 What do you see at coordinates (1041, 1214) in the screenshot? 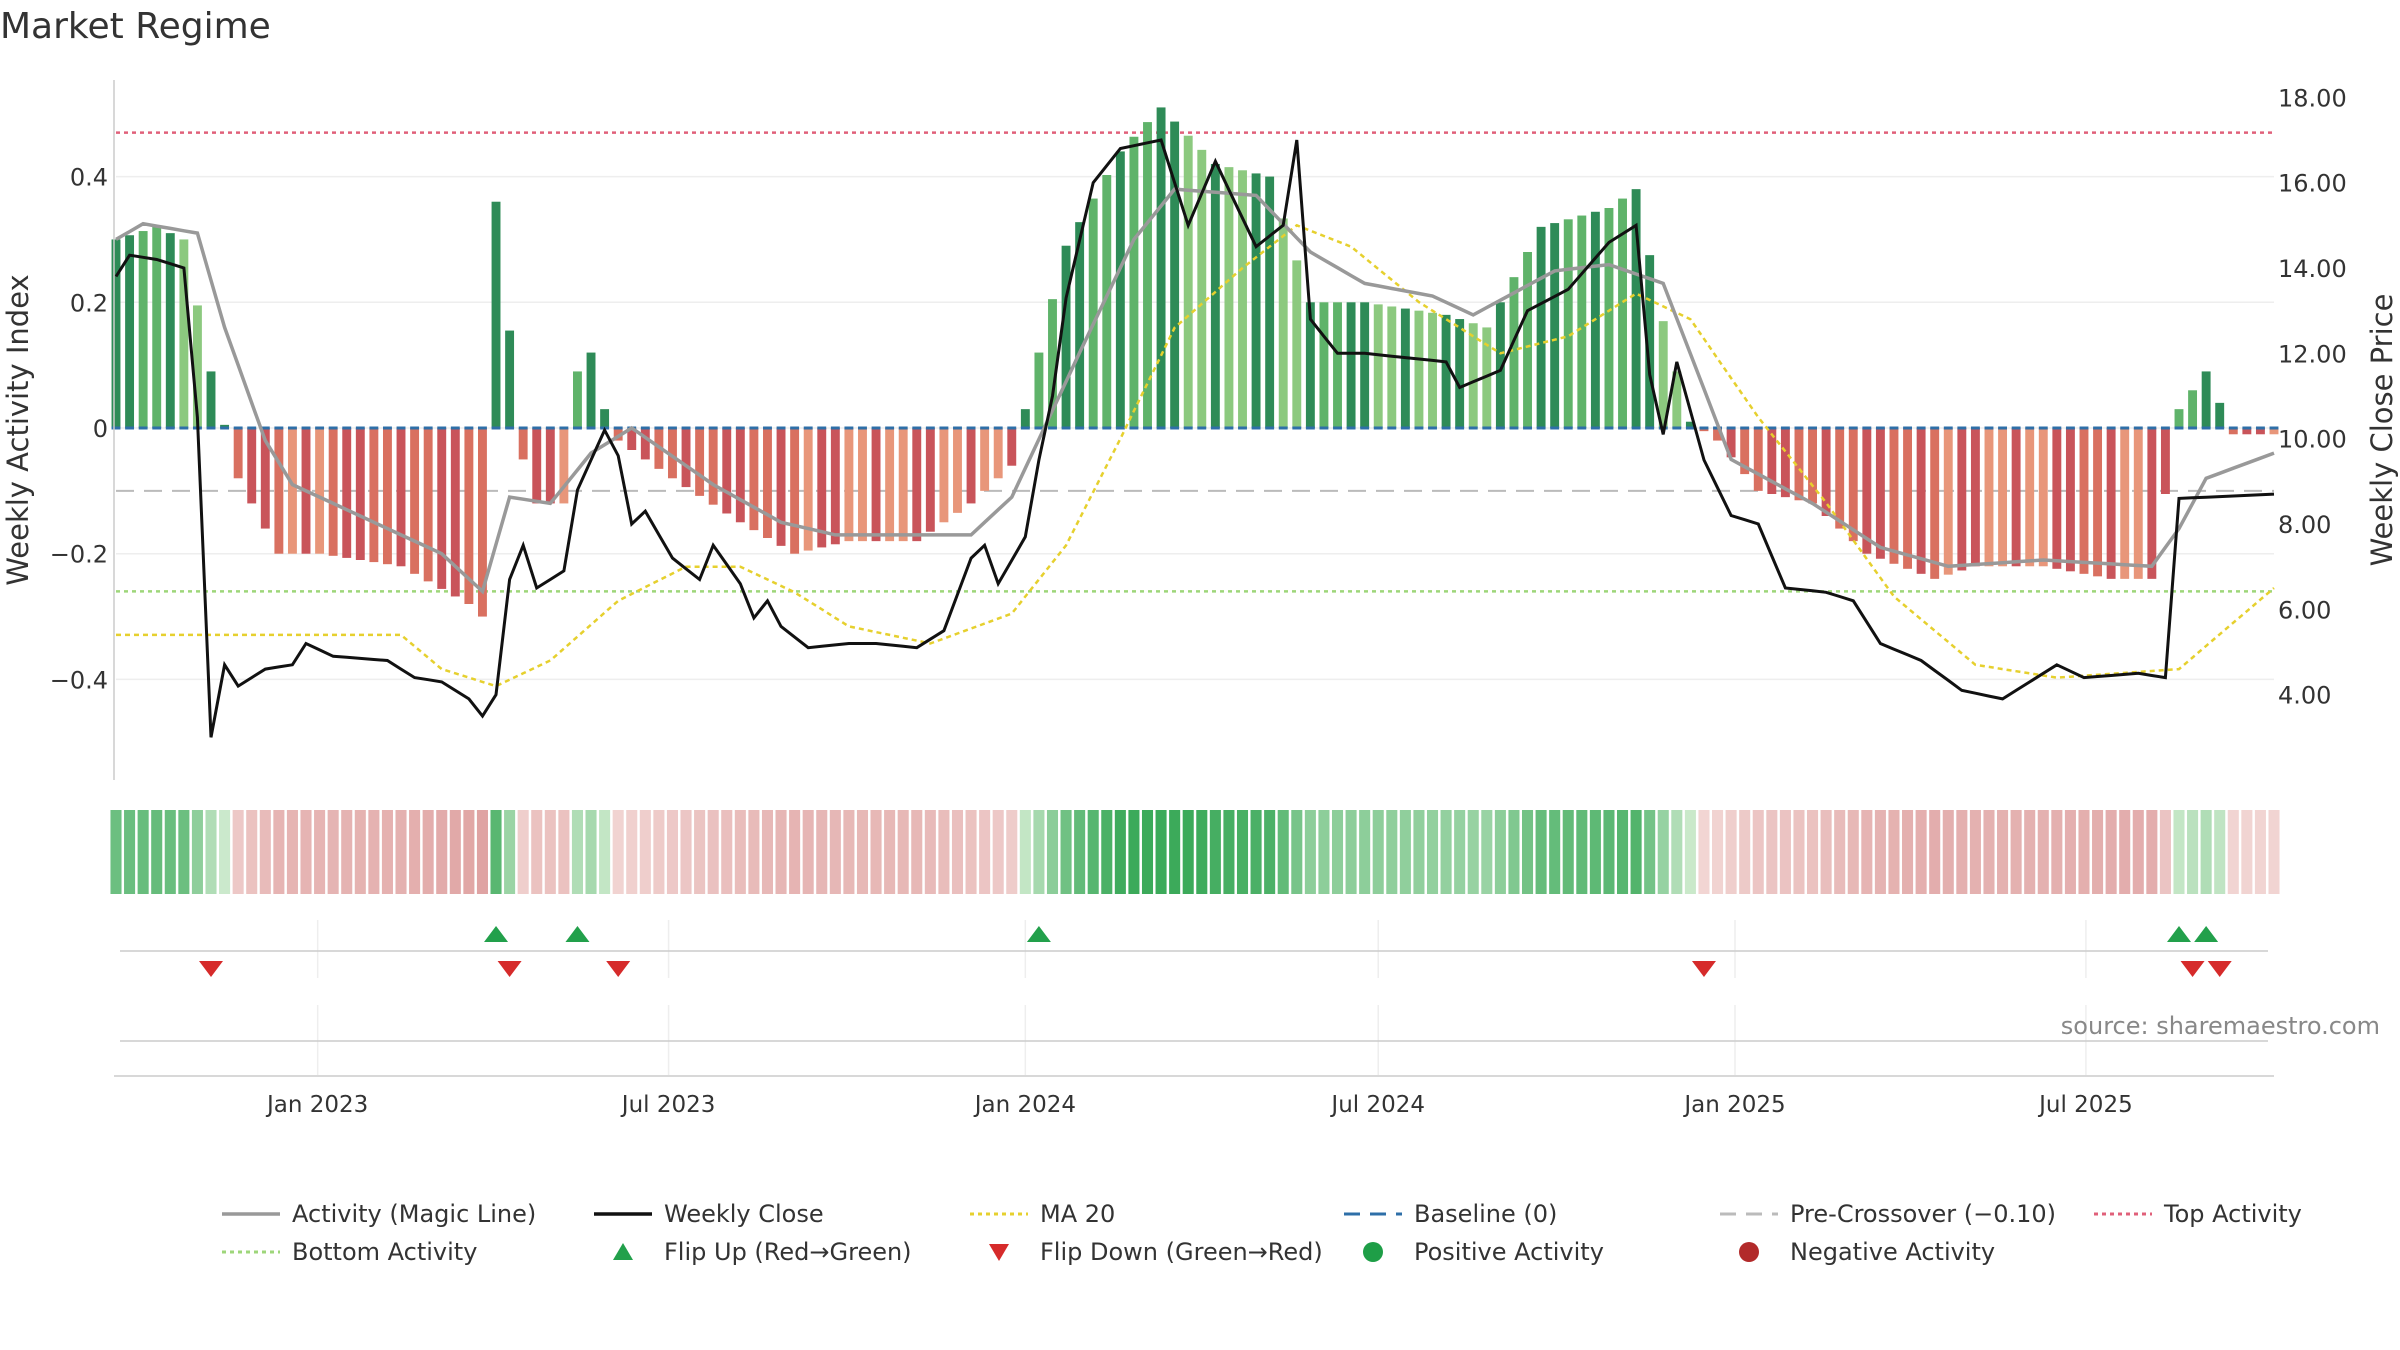
I see `legend-item-ma20: MA 20` at bounding box center [1041, 1214].